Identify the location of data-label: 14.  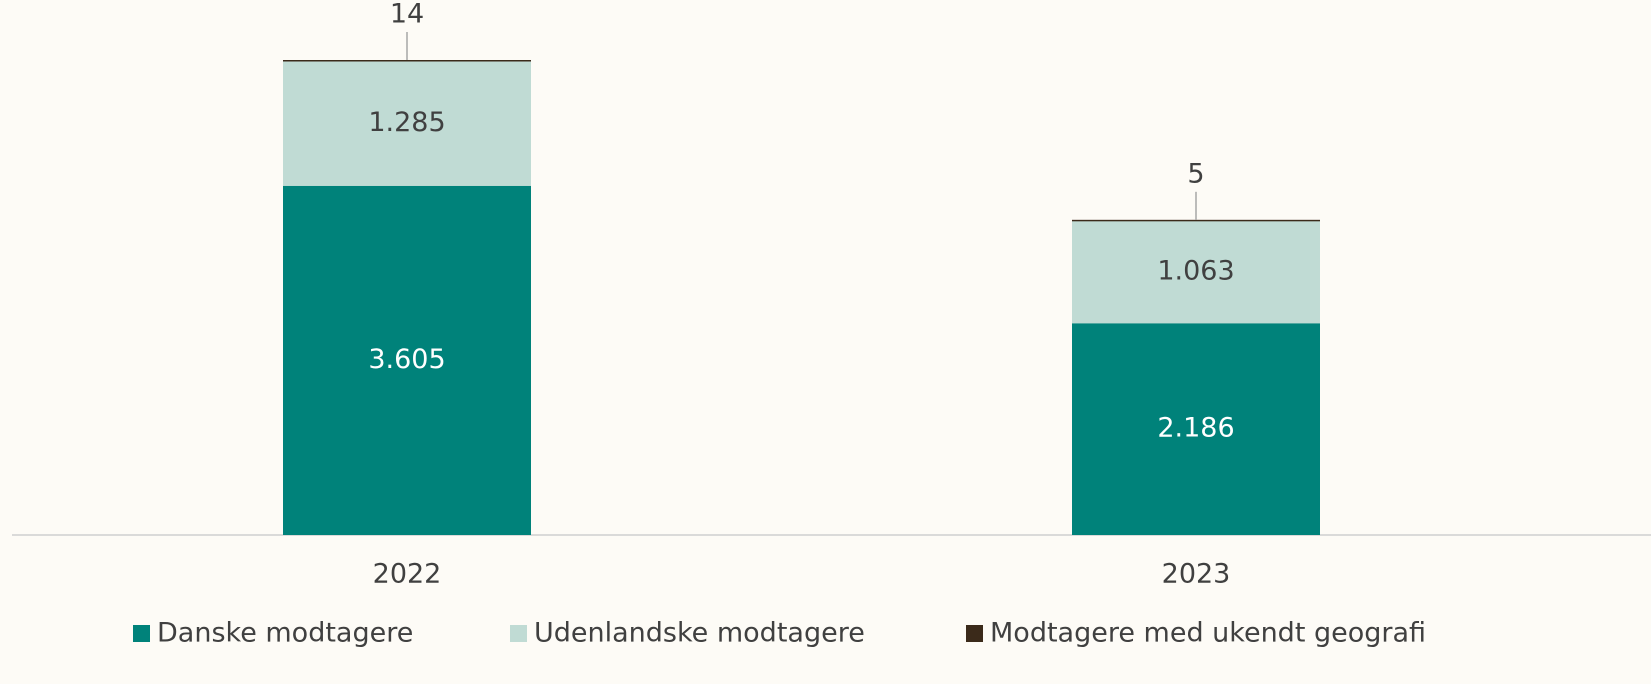
(407, 15).